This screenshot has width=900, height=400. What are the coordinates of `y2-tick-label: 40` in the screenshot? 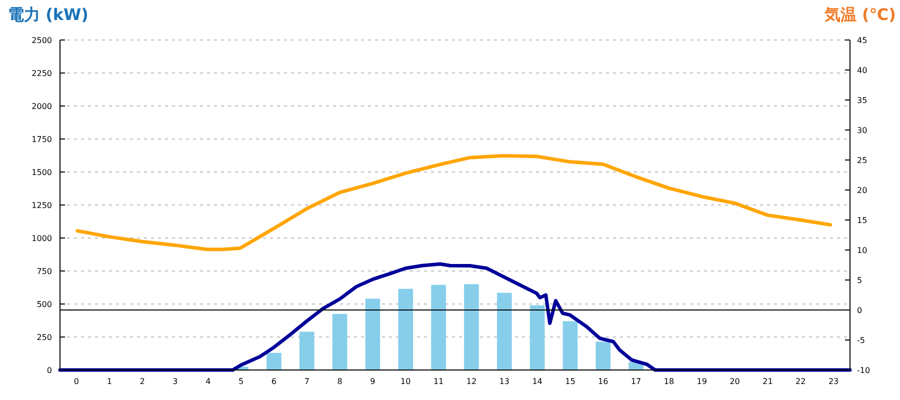 It's located at (862, 70).